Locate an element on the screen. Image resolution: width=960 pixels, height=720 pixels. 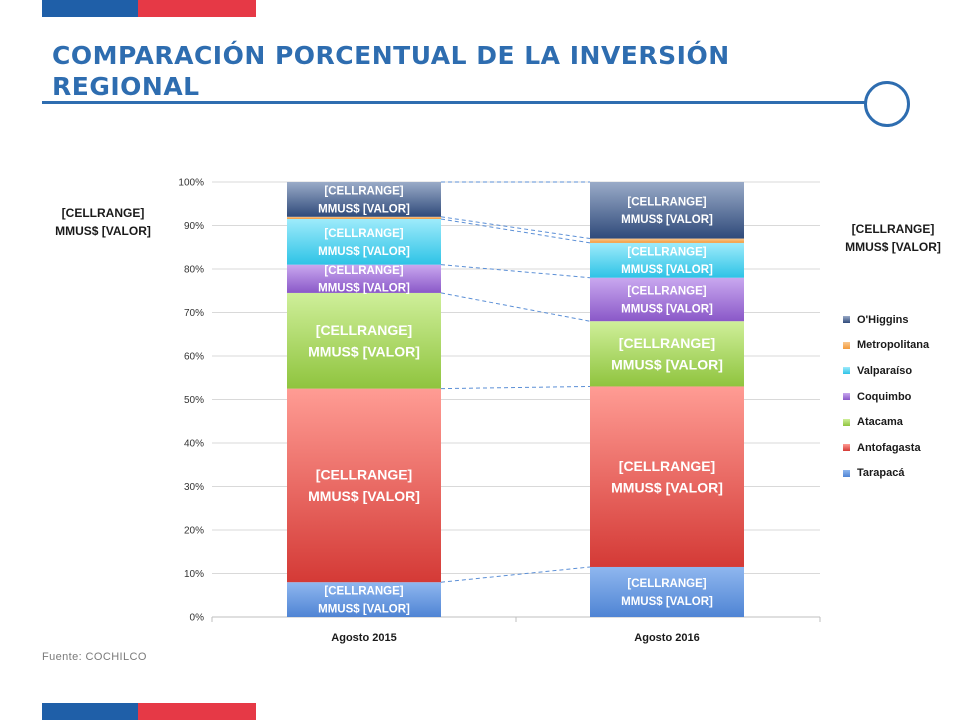
legend-label: O'Higgins is located at coordinates (883, 319).